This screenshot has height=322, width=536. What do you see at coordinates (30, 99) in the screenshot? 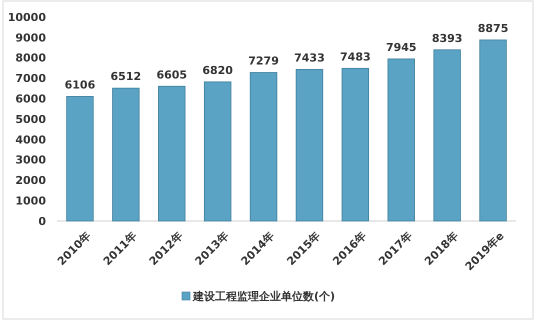
I see `y-tick-label: 6000` at bounding box center [30, 99].